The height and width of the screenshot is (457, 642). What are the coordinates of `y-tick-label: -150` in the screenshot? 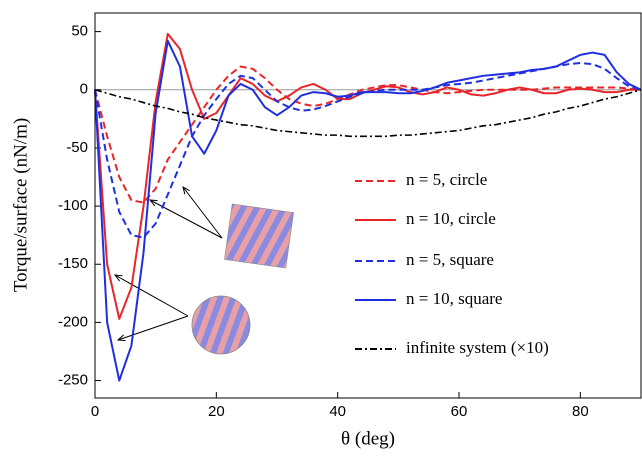 It's located at (73, 263).